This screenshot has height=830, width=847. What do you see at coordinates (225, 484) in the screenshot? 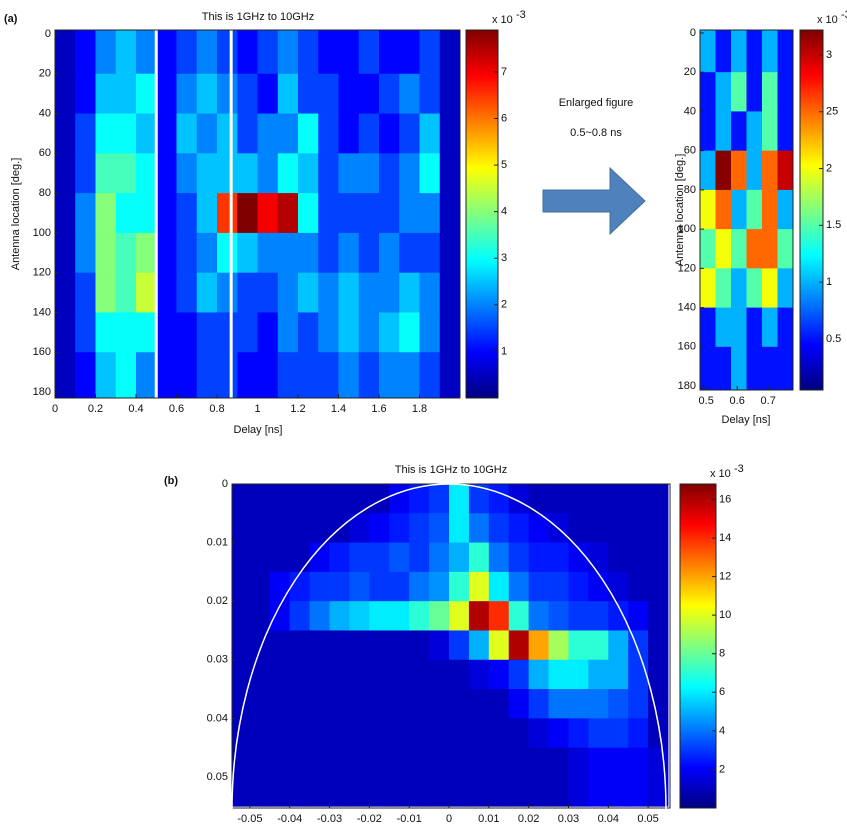
I see `y-tick-label: 0` at bounding box center [225, 484].